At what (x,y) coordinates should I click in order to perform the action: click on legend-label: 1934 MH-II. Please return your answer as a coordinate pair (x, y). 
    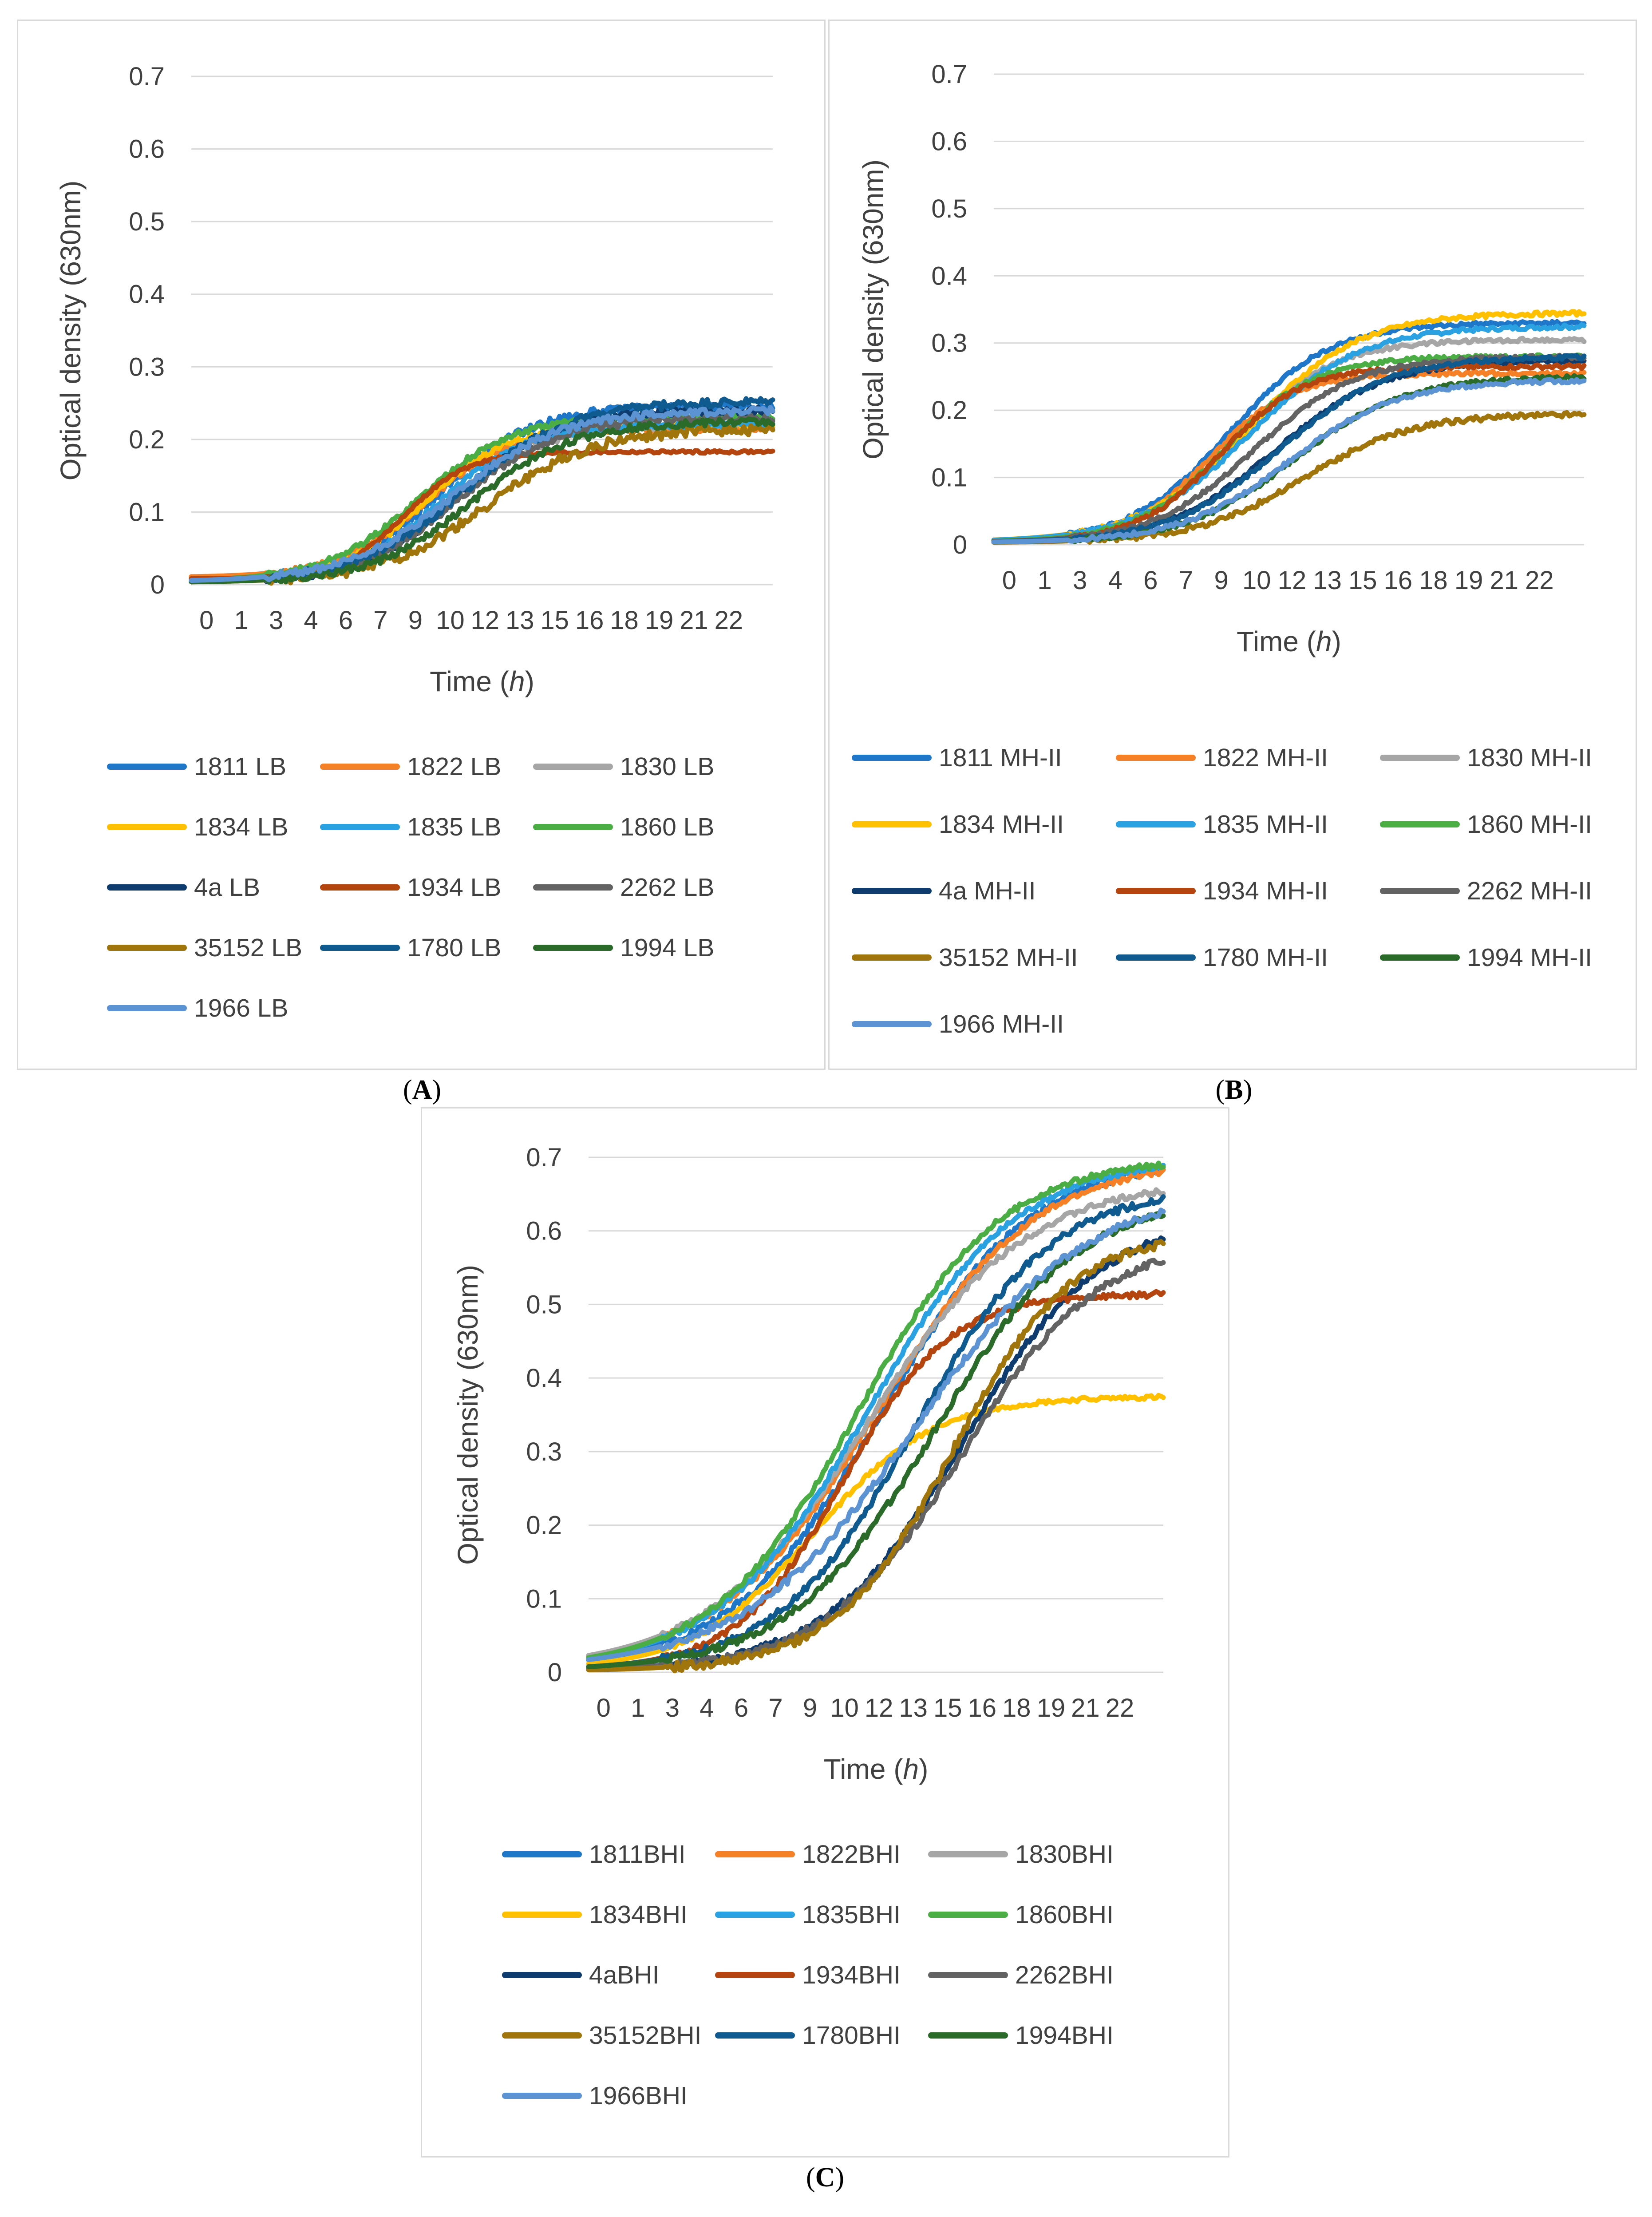
    Looking at the image, I should click on (1265, 891).